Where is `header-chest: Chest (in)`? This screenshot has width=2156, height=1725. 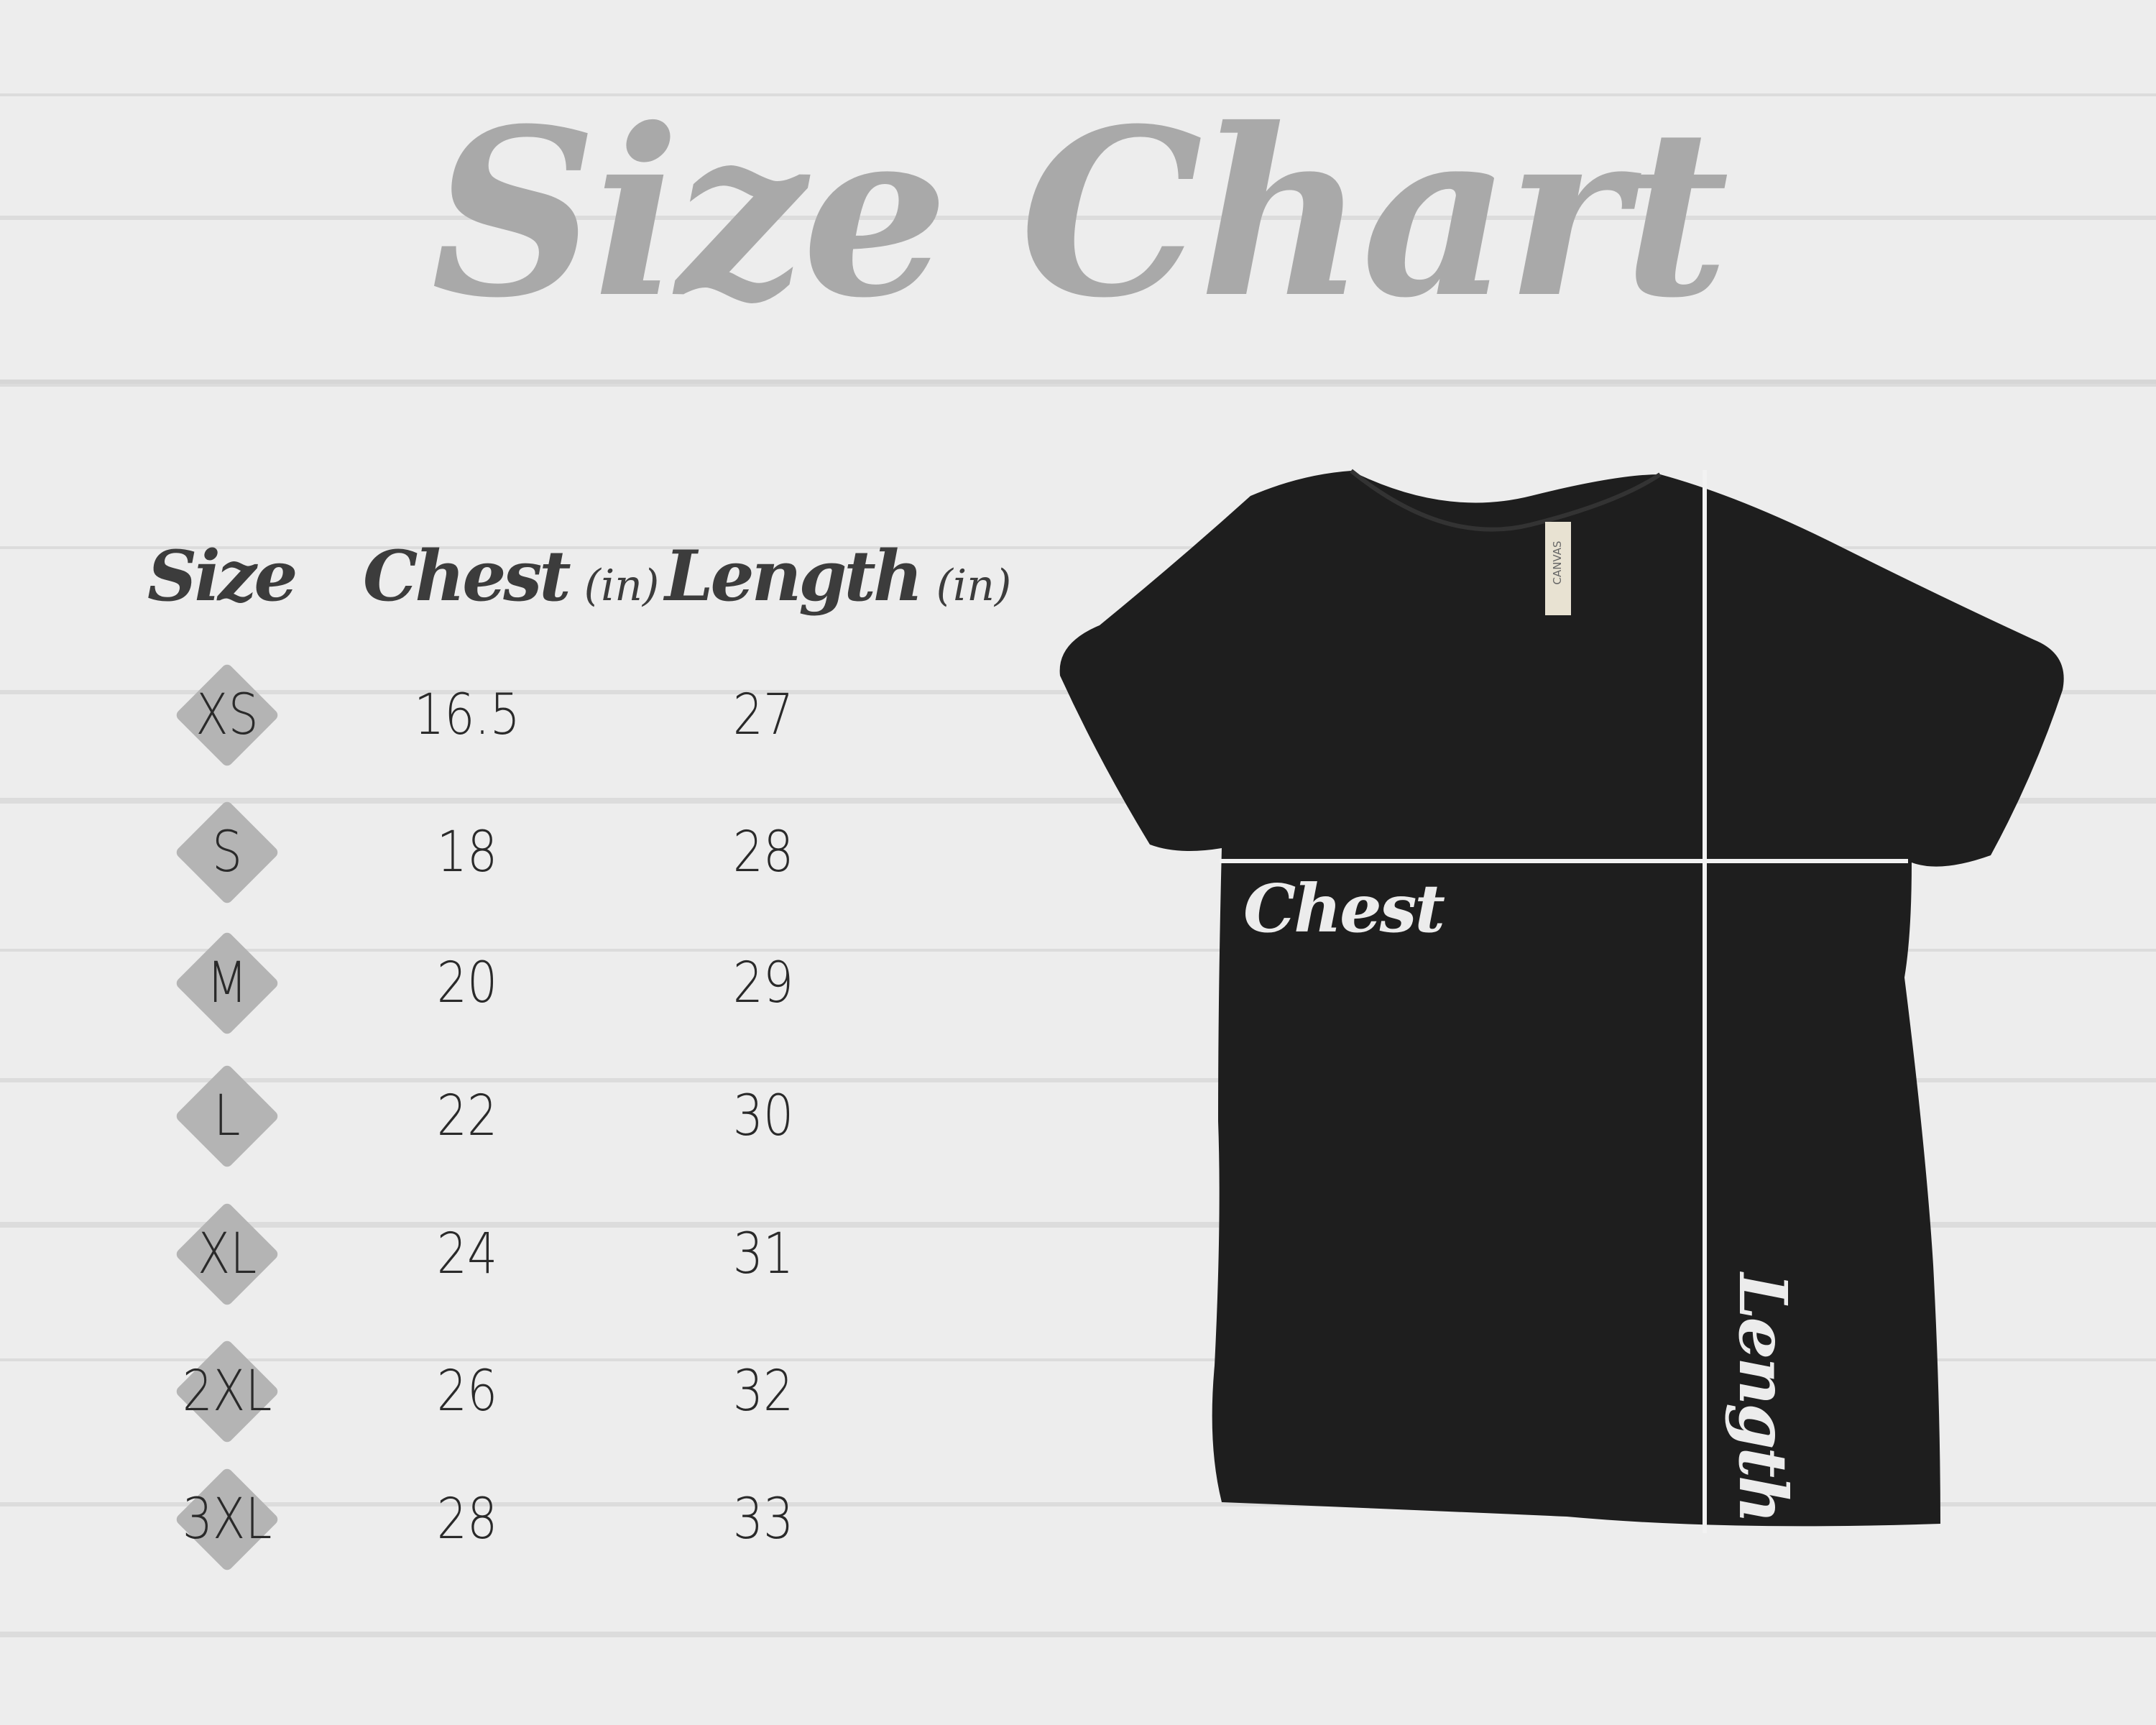 header-chest: Chest (in) is located at coordinates (511, 576).